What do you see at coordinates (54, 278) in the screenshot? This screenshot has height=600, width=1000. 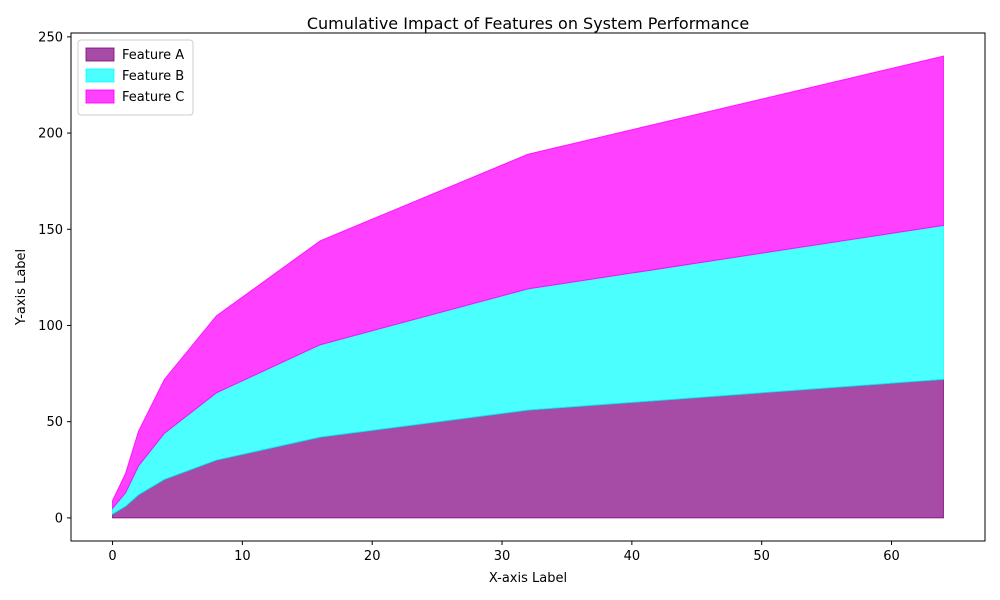 I see `y-axis-ticks: 0 50 100 150 200 250` at bounding box center [54, 278].